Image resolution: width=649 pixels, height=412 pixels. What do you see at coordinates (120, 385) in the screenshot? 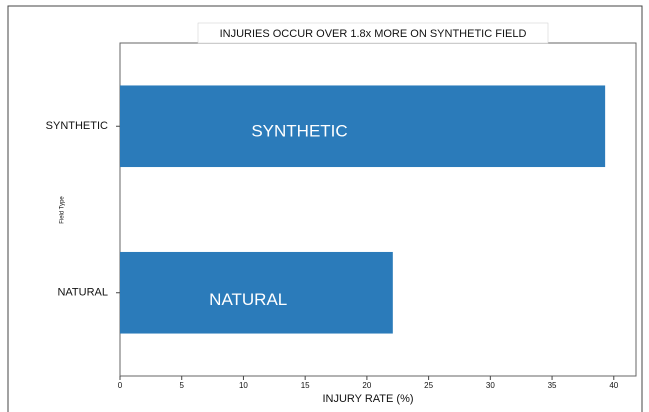
I see `x-tick-label: 0` at bounding box center [120, 385].